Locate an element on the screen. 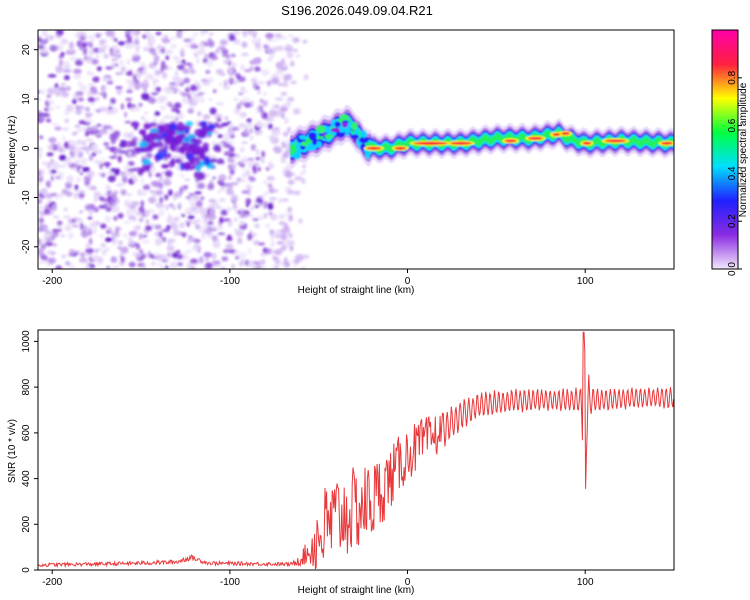 Image resolution: width=750 pixels, height=600 pixels. colorbar-tick-label: 0.4 is located at coordinates (732, 173).